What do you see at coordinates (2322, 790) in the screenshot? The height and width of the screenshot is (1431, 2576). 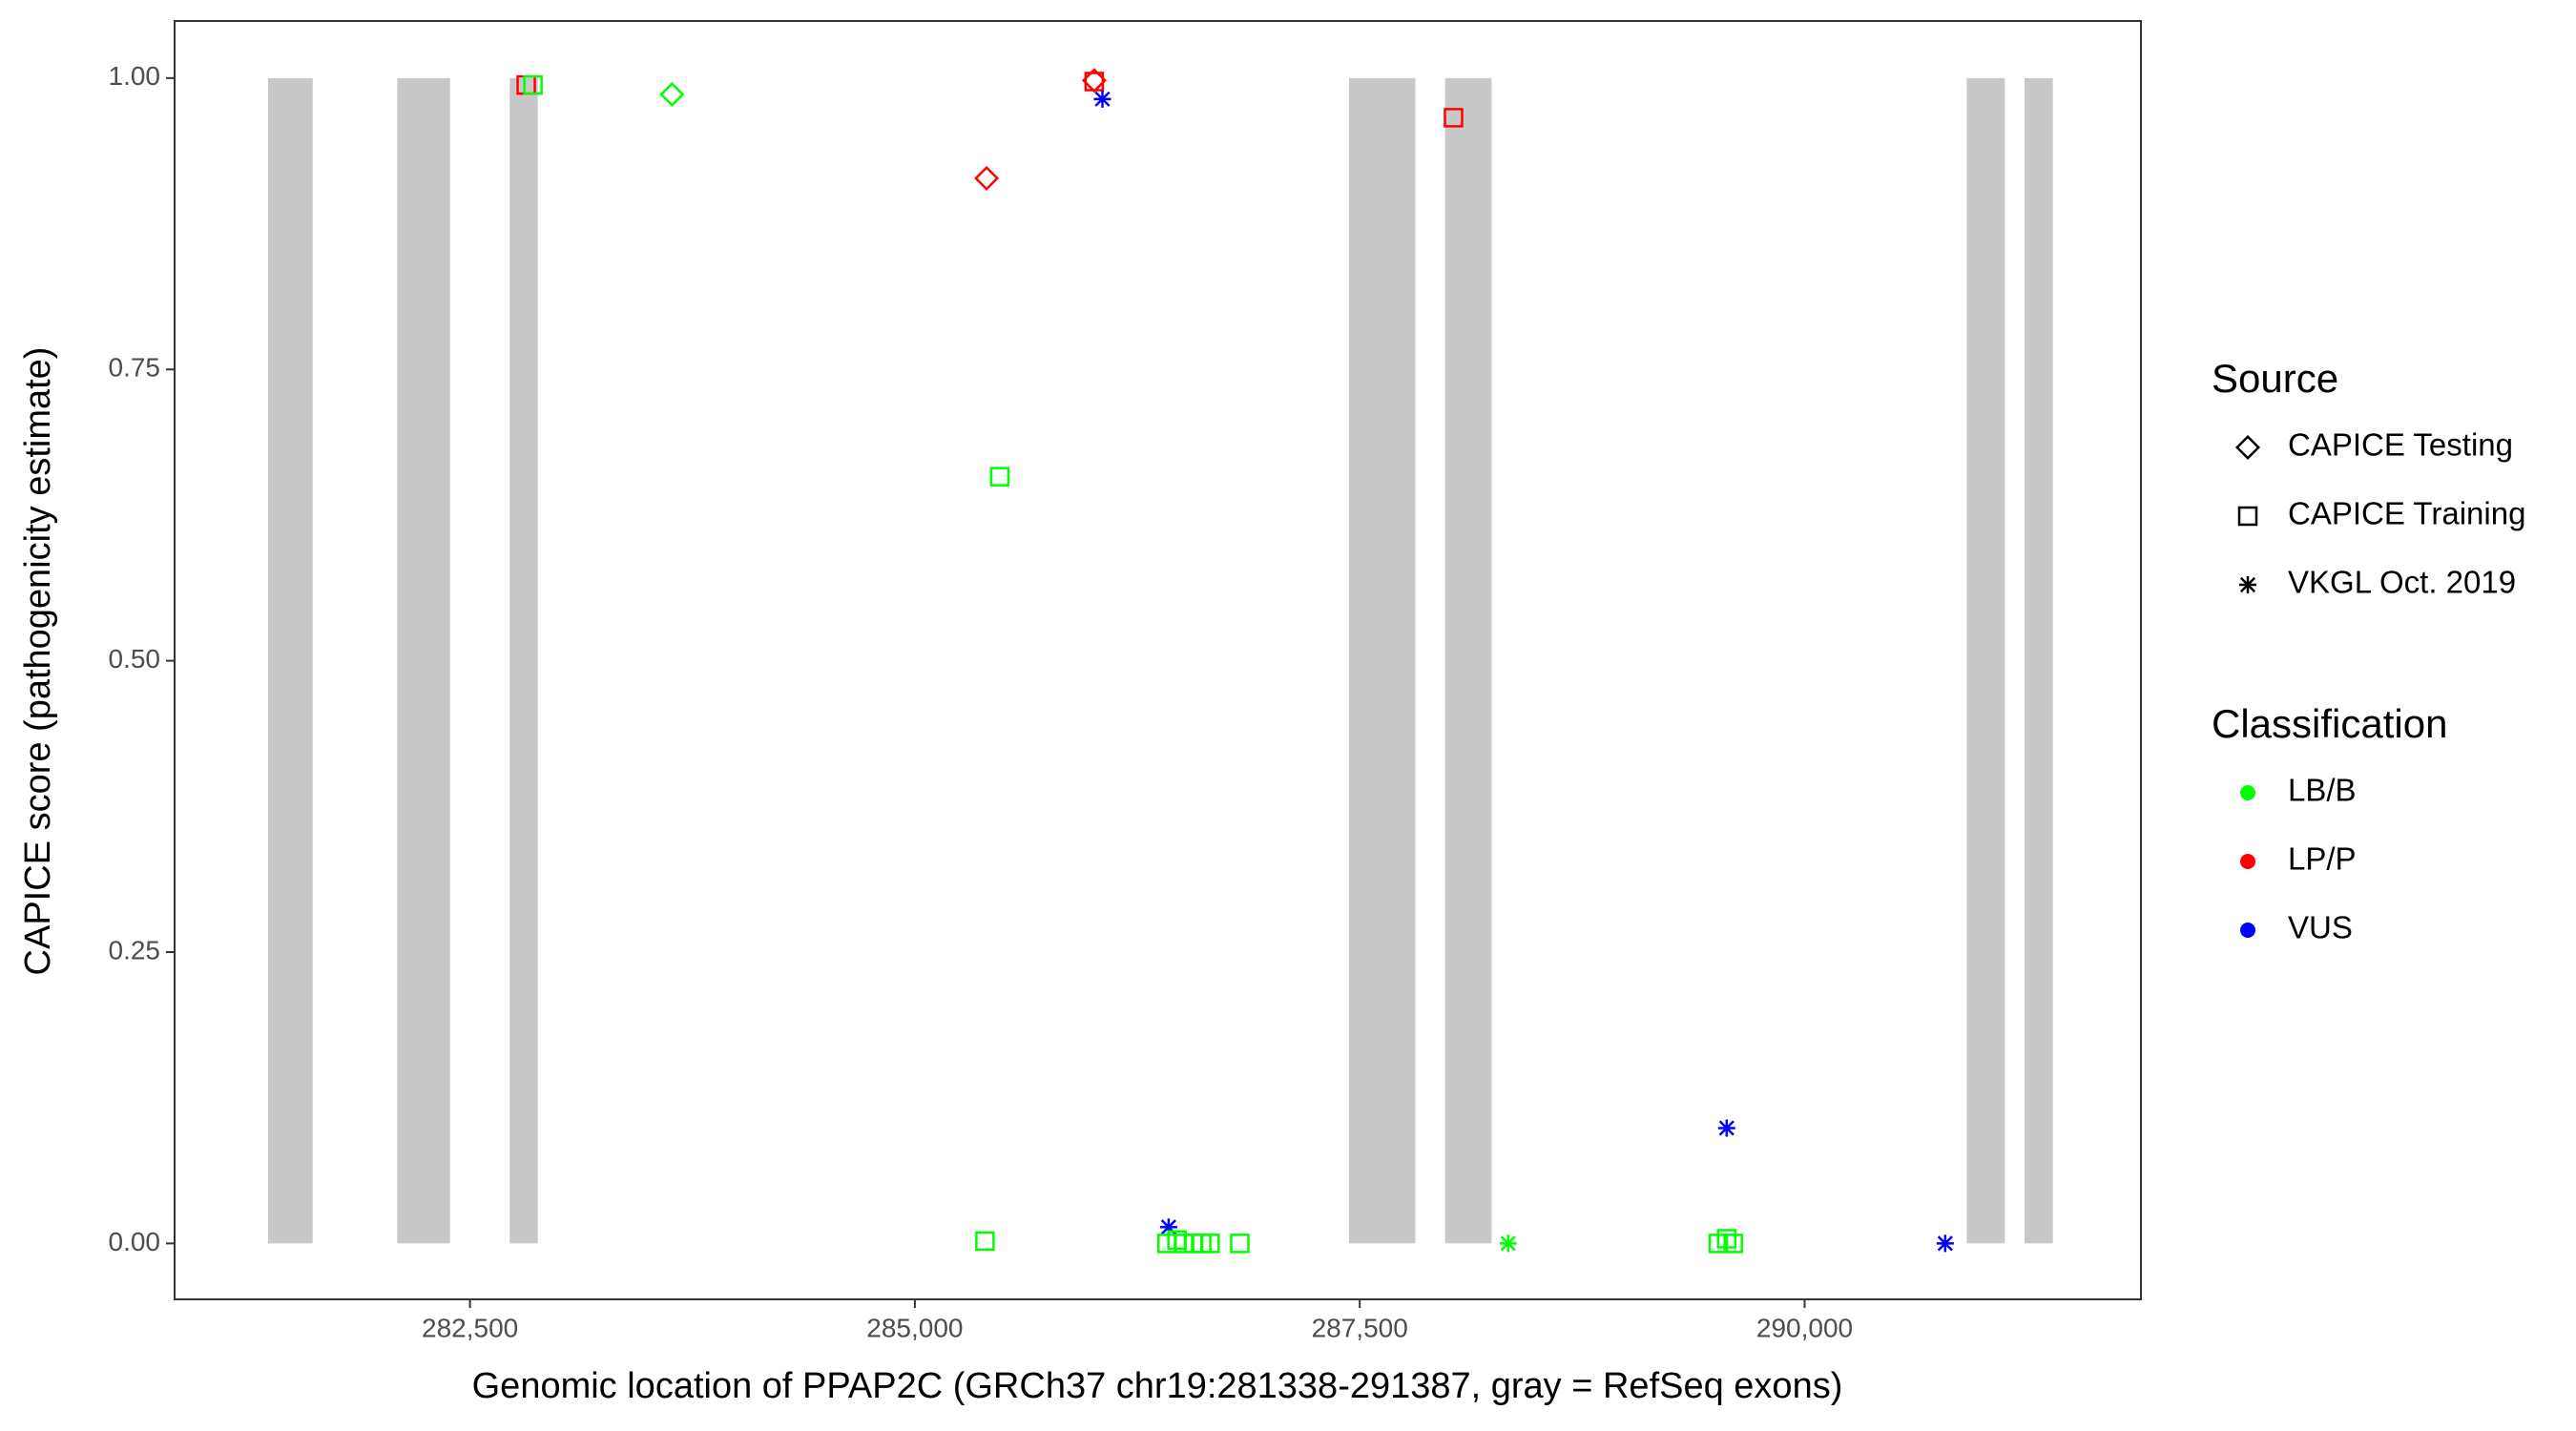 I see `legend-label: LB/B` at bounding box center [2322, 790].